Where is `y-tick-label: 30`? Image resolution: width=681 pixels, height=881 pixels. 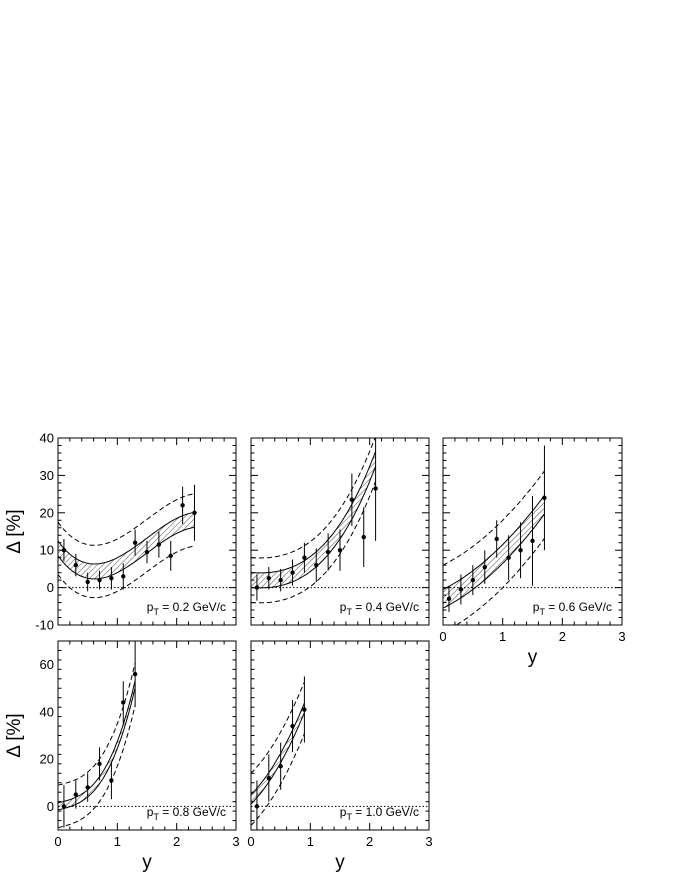 y-tick-label: 30 is located at coordinates (47, 475).